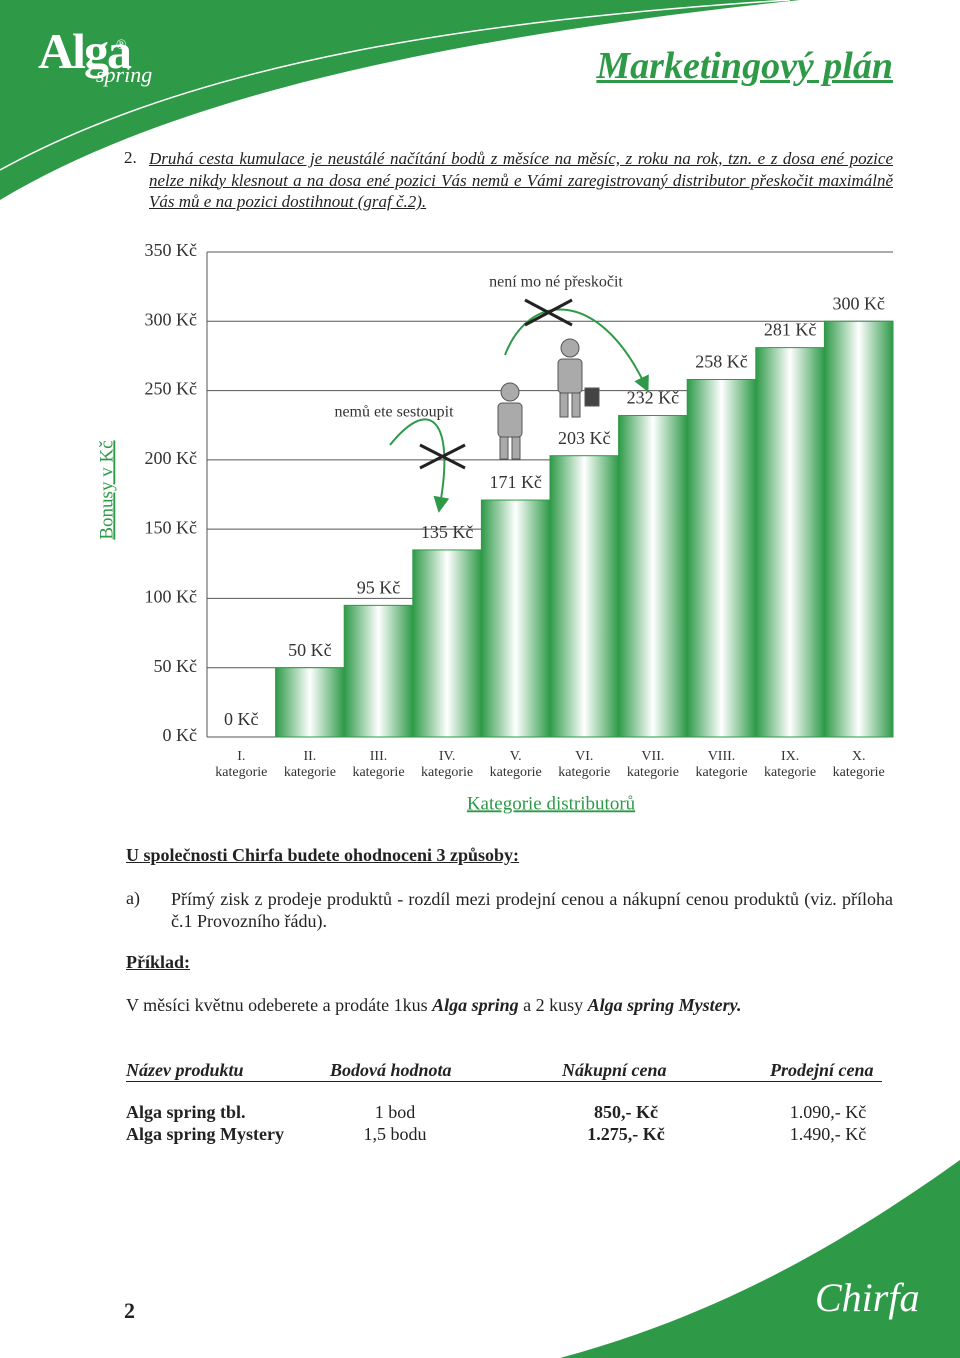  I want to click on logo: Alga, so click(85, 51).